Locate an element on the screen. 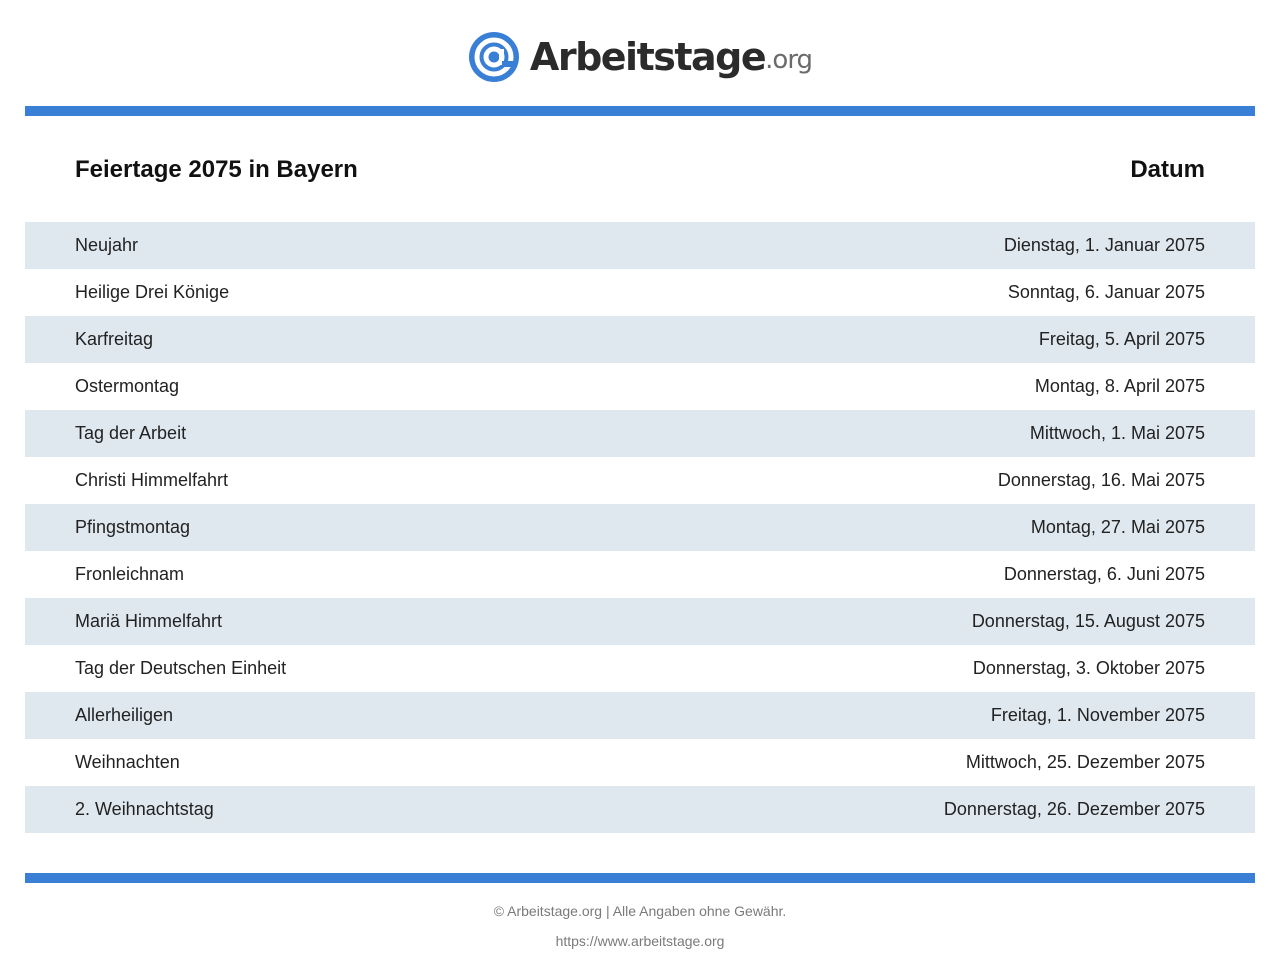 The image size is (1280, 960). holiday-name: 2. Weihnachtstag is located at coordinates (144, 809).